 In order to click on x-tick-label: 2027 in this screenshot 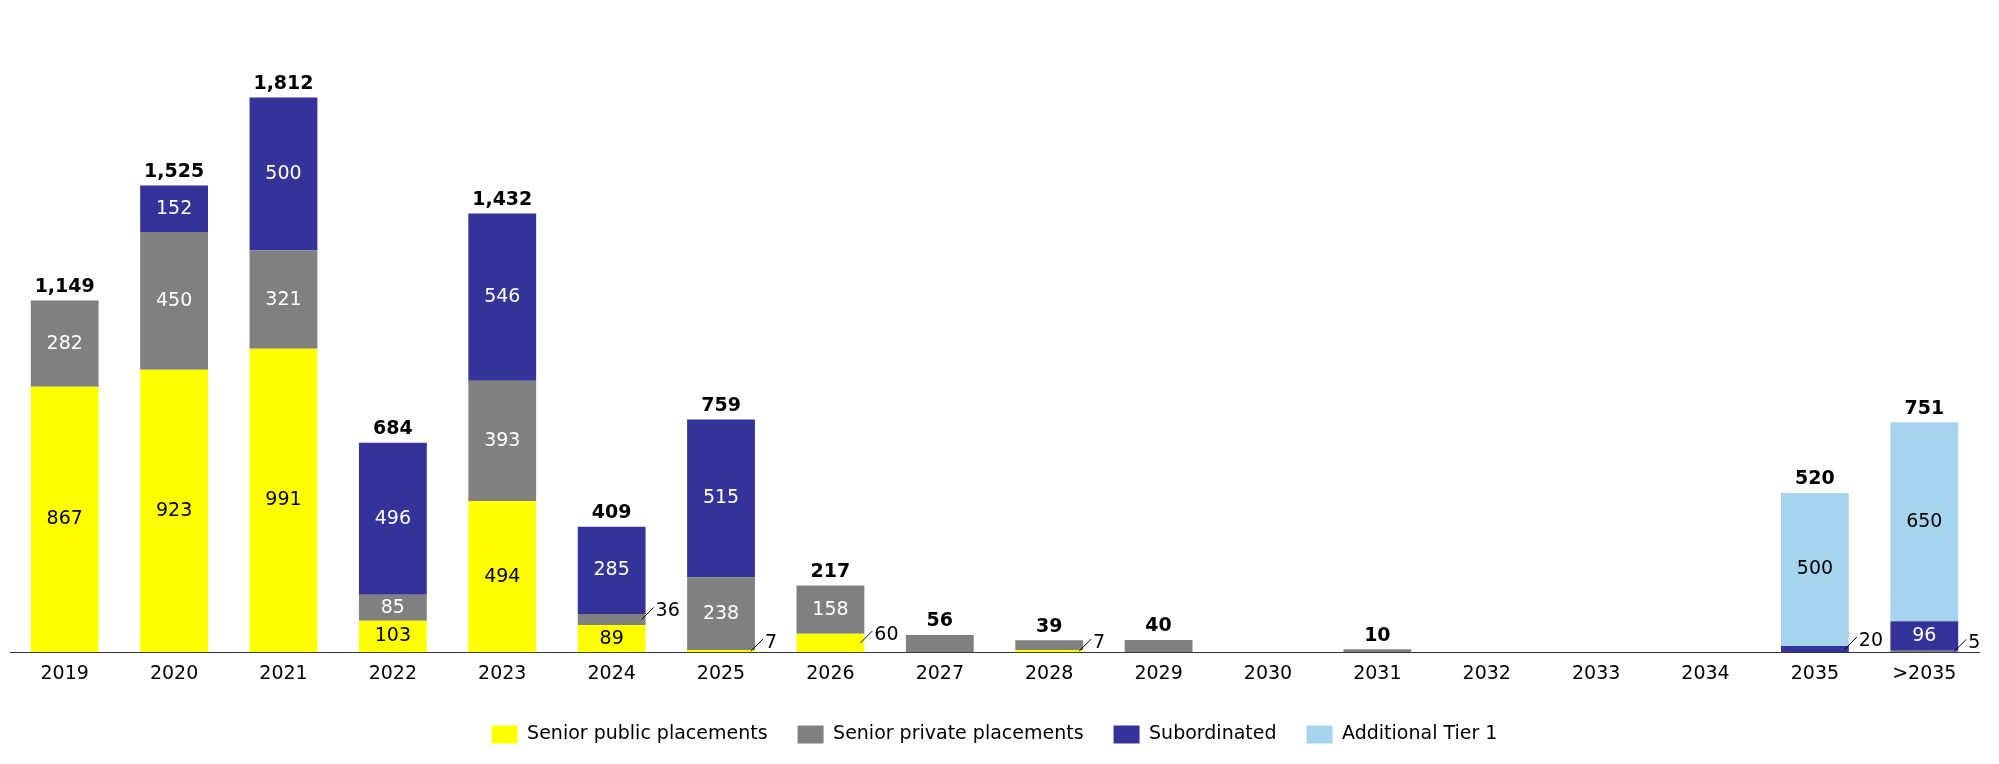, I will do `click(939, 671)`.